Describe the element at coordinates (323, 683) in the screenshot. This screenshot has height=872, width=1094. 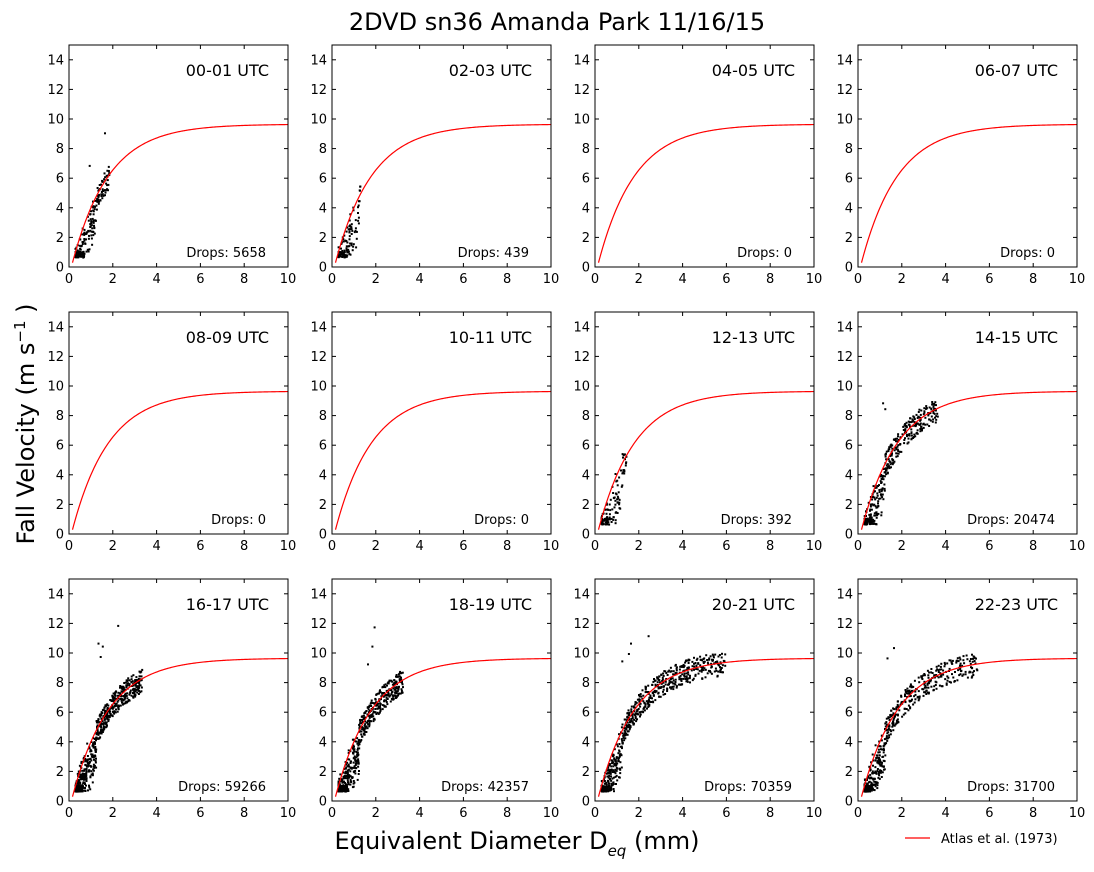
I see `y-tick-label: 8` at that location.